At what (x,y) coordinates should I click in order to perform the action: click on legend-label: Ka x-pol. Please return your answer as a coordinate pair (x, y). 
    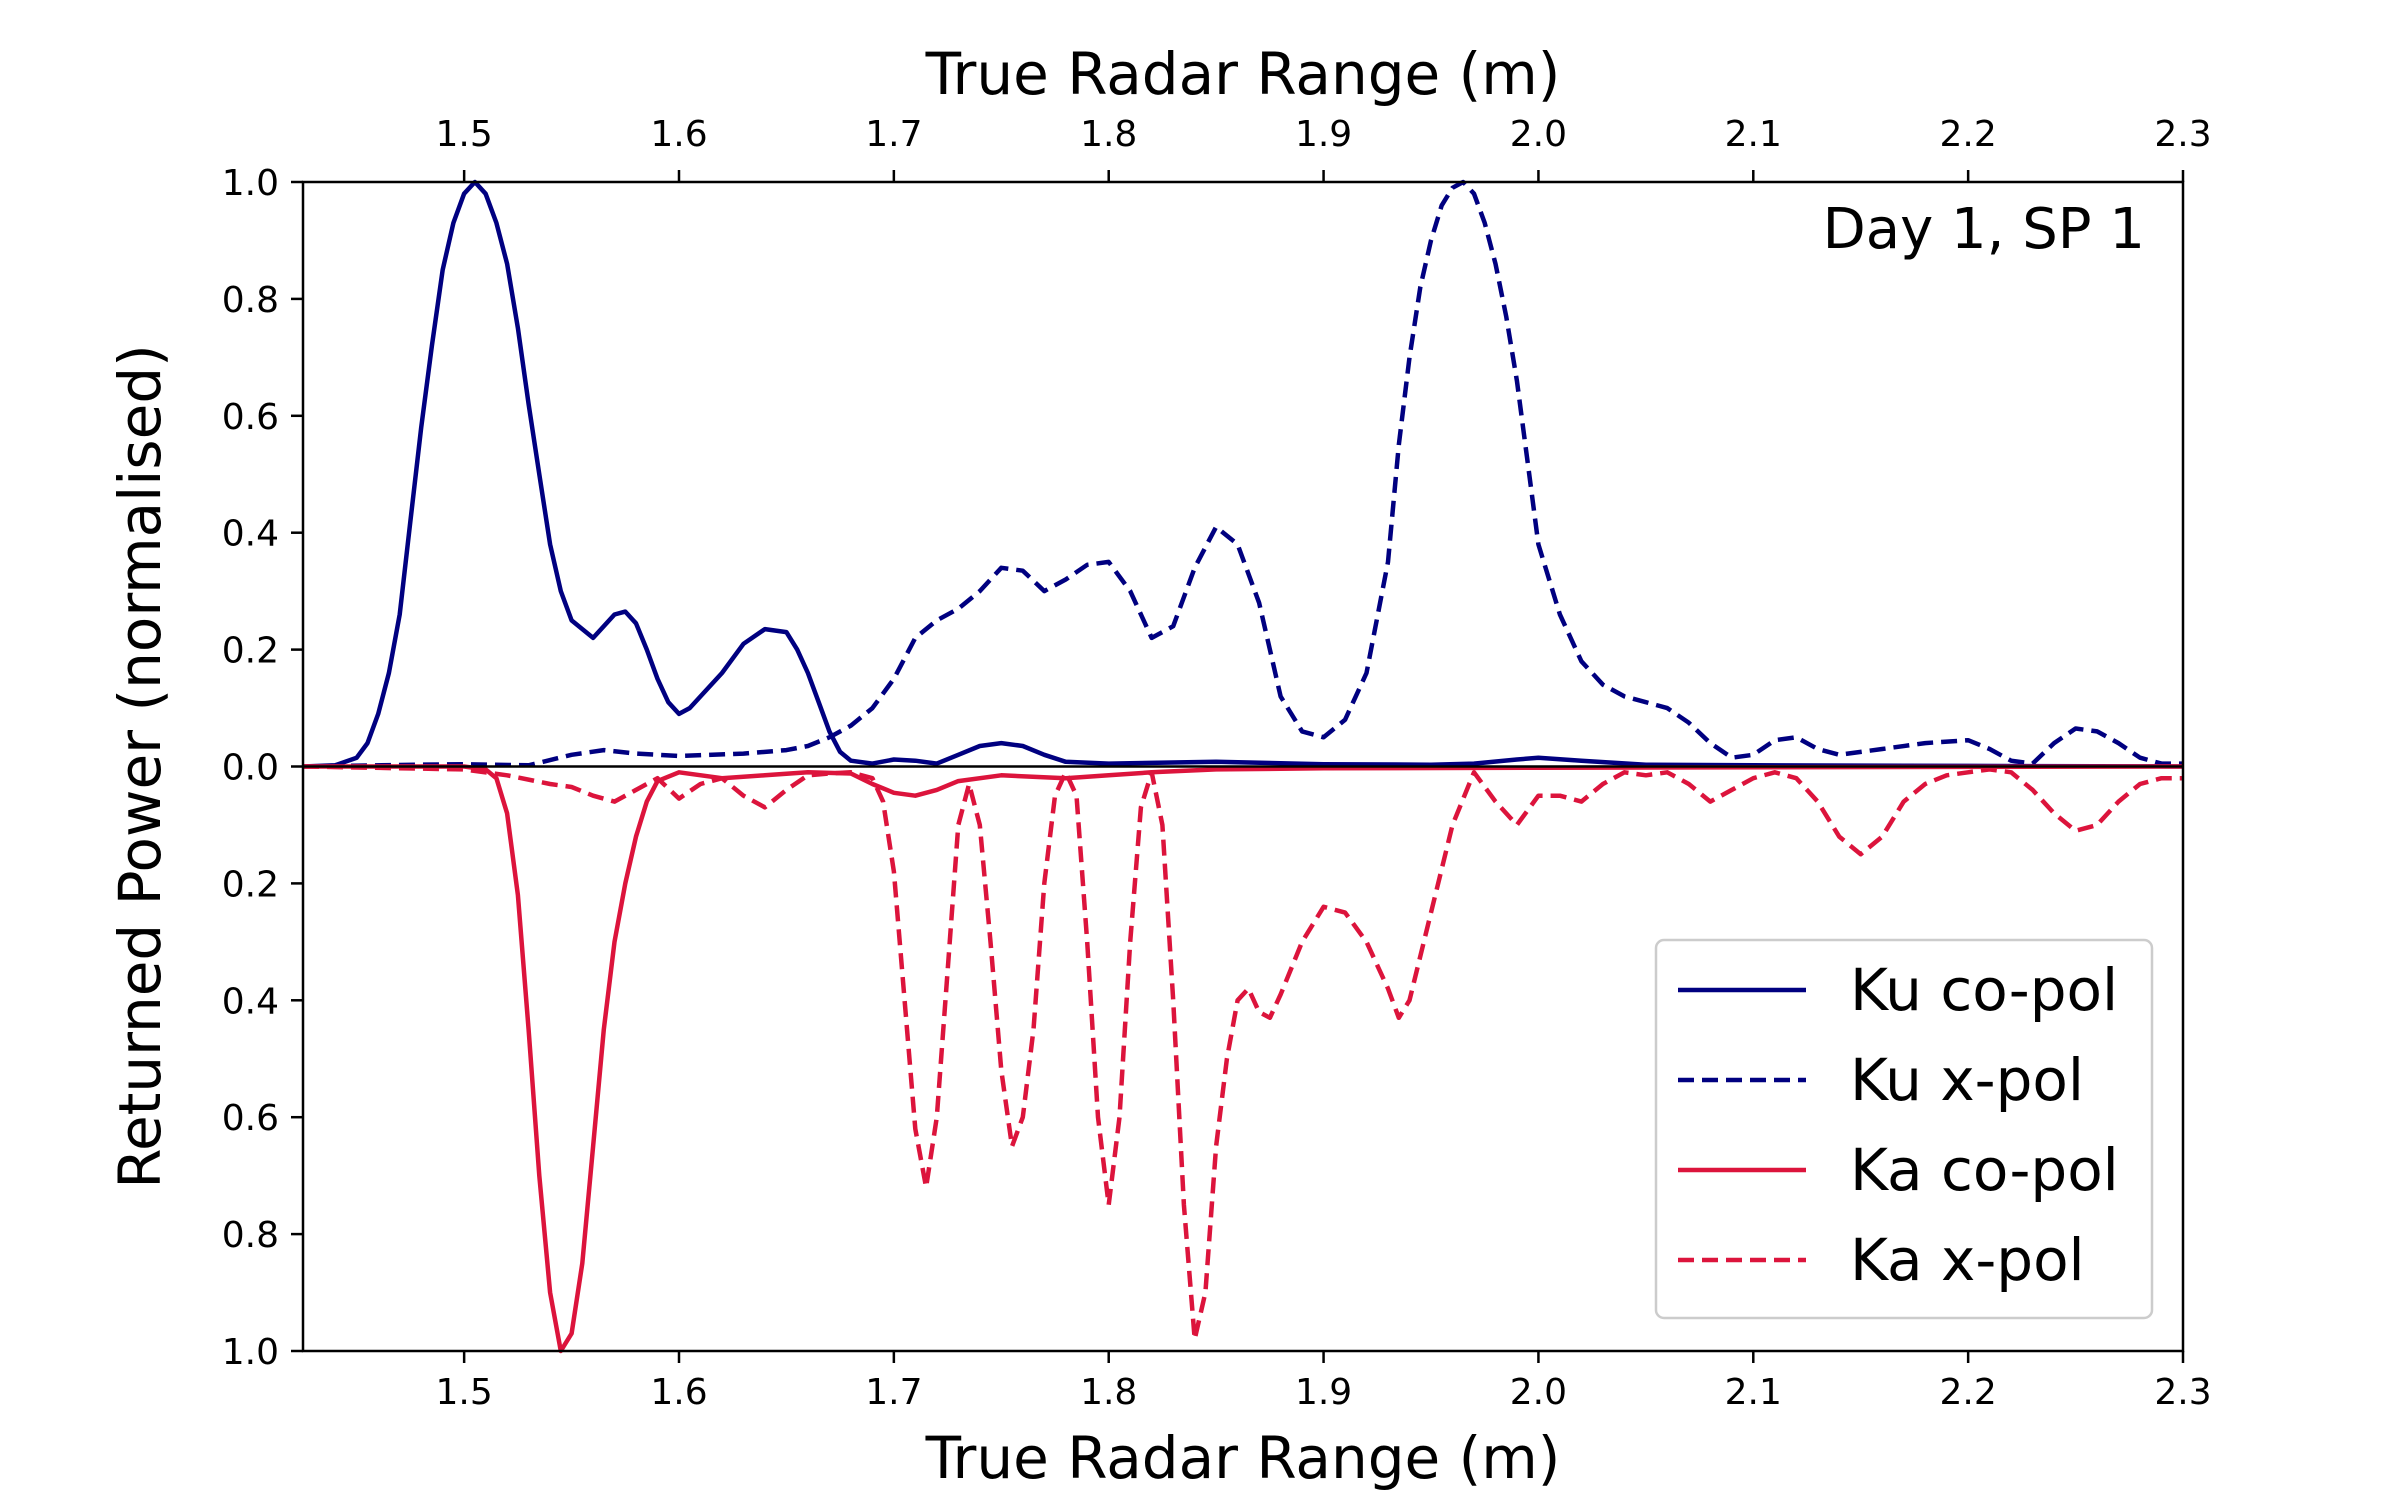
    Looking at the image, I should click on (1967, 1260).